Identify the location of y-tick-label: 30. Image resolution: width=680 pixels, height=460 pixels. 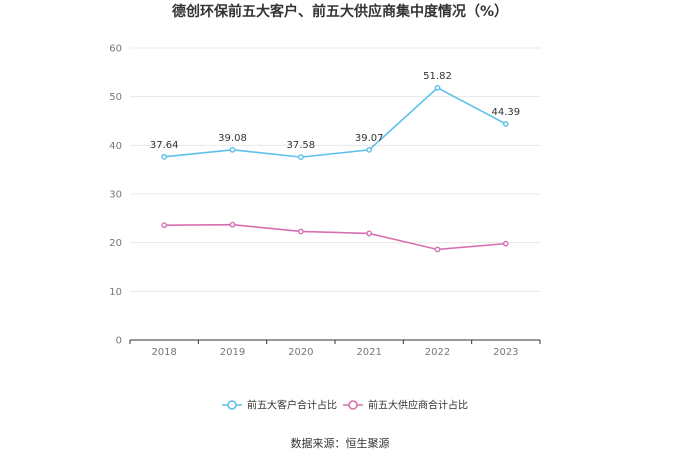
(115, 195).